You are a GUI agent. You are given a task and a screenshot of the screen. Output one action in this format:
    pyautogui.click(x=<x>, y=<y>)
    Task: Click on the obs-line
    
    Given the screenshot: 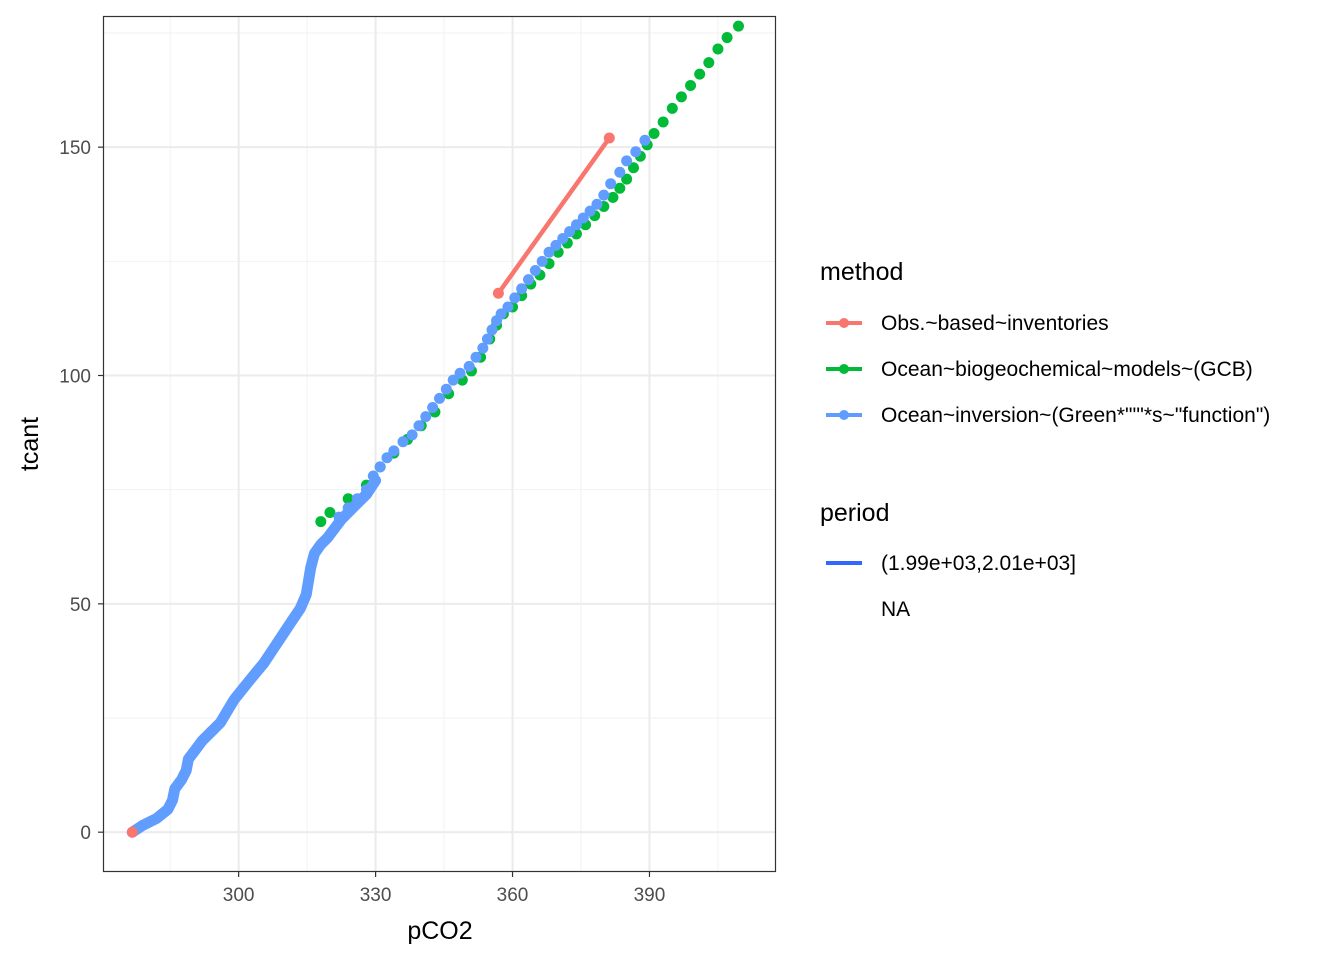 What is the action you would take?
    pyautogui.click(x=554, y=215)
    